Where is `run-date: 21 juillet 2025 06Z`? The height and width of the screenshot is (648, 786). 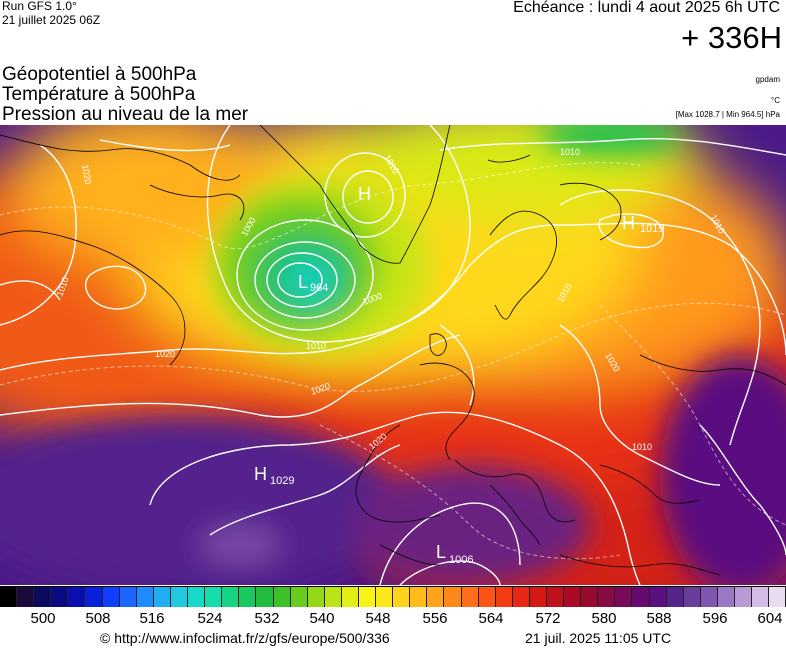 run-date: 21 juillet 2025 06Z is located at coordinates (51, 20).